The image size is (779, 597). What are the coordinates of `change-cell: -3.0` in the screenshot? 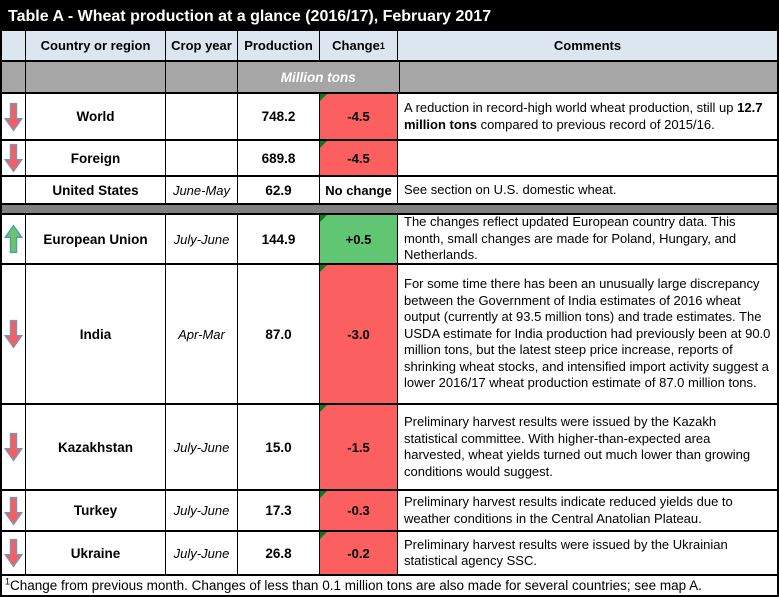 It's located at (359, 334).